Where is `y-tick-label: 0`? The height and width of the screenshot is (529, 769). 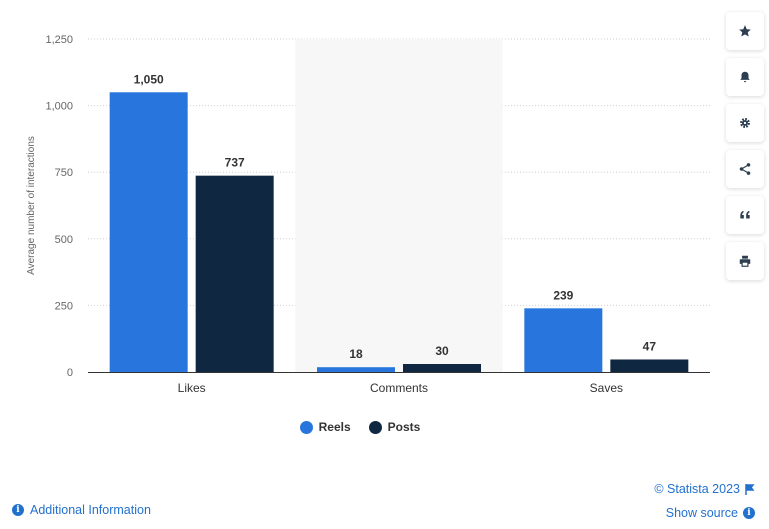 y-tick-label: 0 is located at coordinates (70, 373).